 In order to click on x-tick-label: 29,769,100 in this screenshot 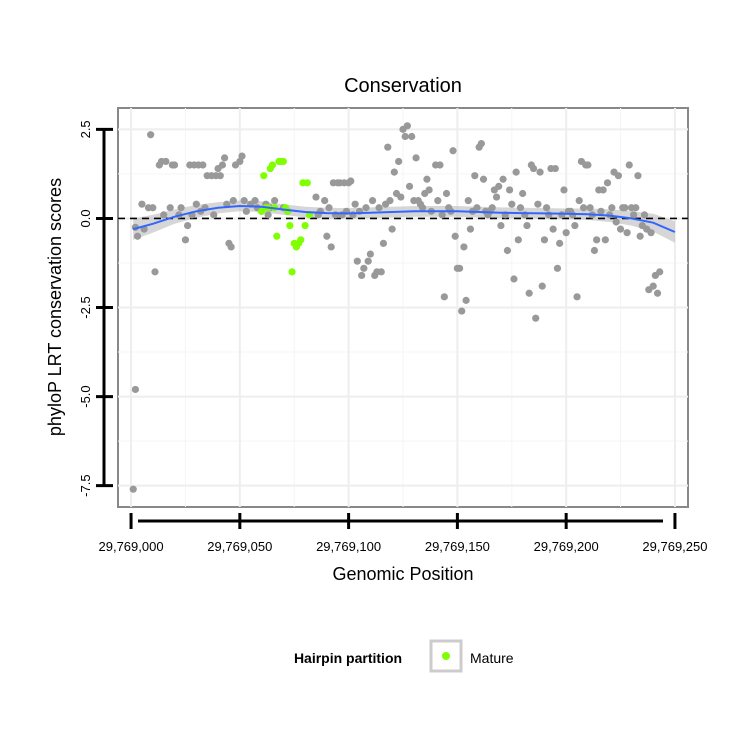, I will do `click(348, 546)`.